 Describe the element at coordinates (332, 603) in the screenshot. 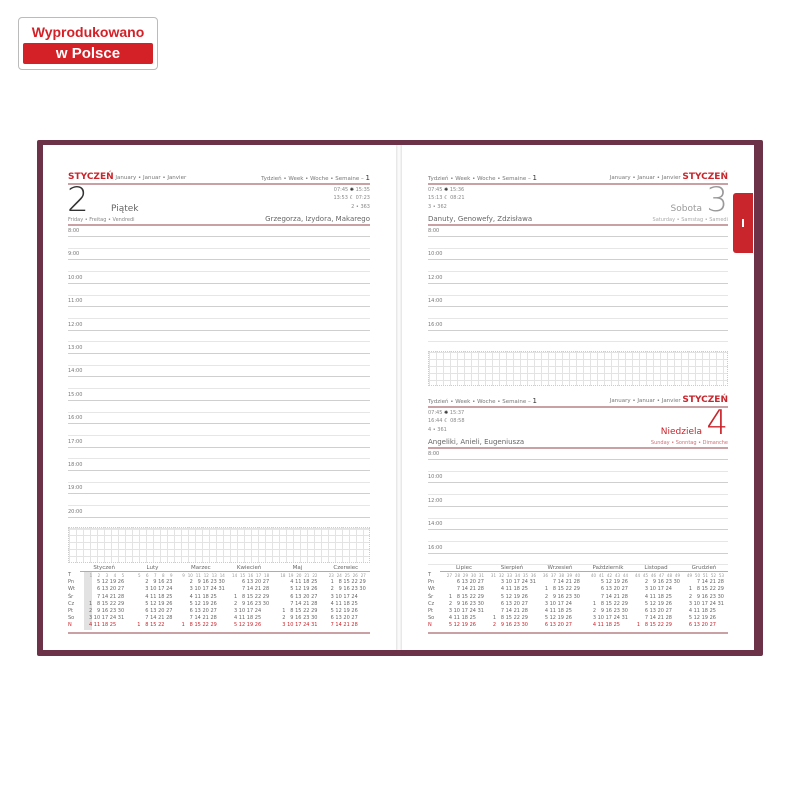

I see `calendar-day: 4` at that location.